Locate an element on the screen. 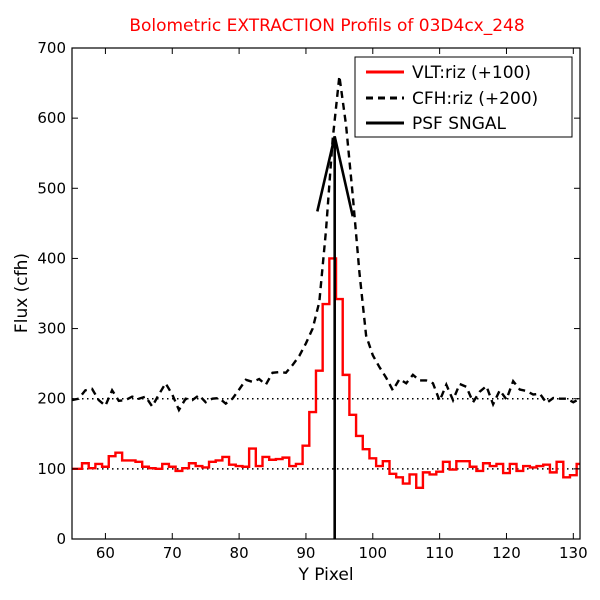 The width and height of the screenshot is (600, 600). x-tick-label: 120 is located at coordinates (506, 553).